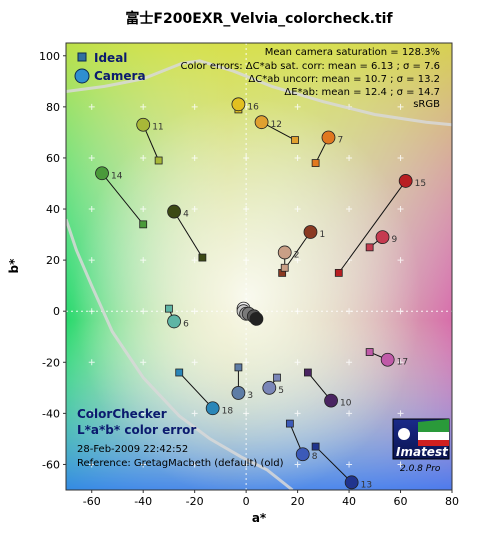 The height and width of the screenshot is (538, 500). Describe the element at coordinates (281, 391) in the screenshot. I see `patch-label-5: 5` at that location.